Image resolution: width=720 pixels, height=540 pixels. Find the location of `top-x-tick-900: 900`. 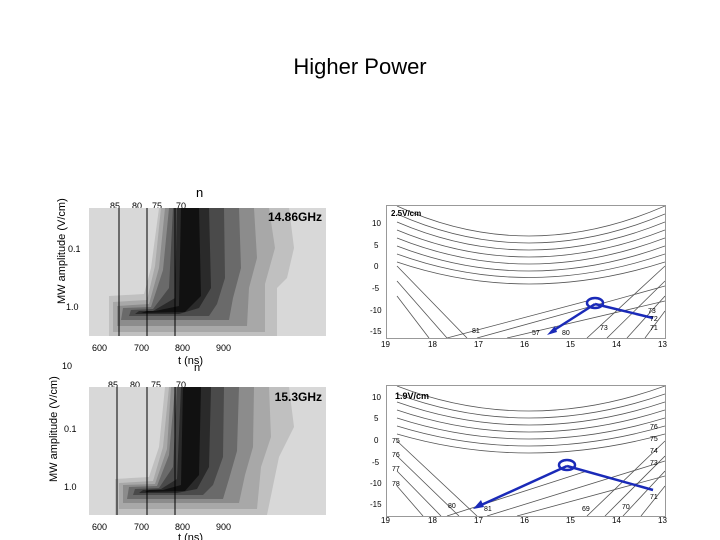

top-x-tick-900: 900 is located at coordinates (224, 348).